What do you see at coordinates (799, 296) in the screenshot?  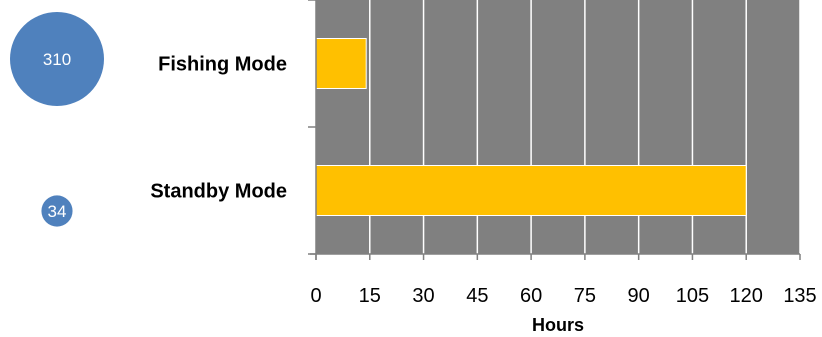 I see `x-tick-label: 135` at bounding box center [799, 296].